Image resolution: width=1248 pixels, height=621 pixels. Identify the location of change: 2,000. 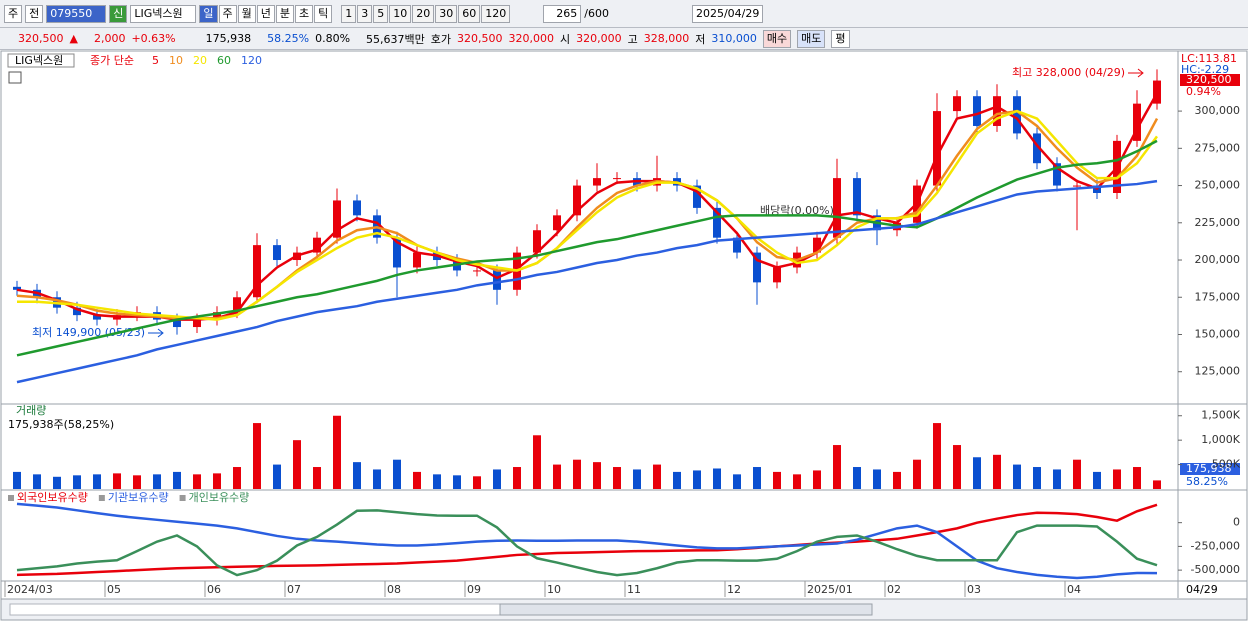
(109, 38).